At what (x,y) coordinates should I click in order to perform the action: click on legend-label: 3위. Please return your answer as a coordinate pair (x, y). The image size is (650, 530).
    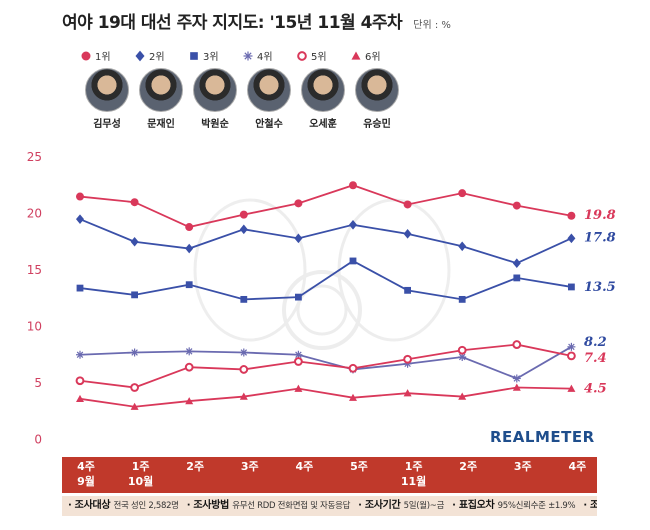
    Looking at the image, I should click on (211, 57).